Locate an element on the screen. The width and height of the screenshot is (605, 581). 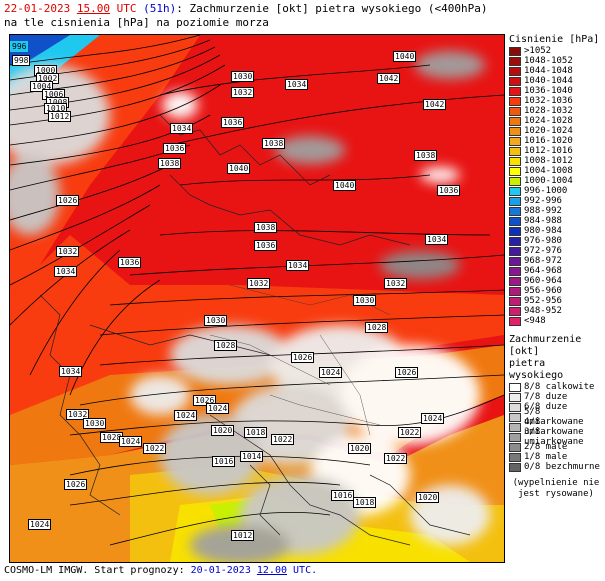
legend-label: 1040-1044 is located at coordinates (548, 81).